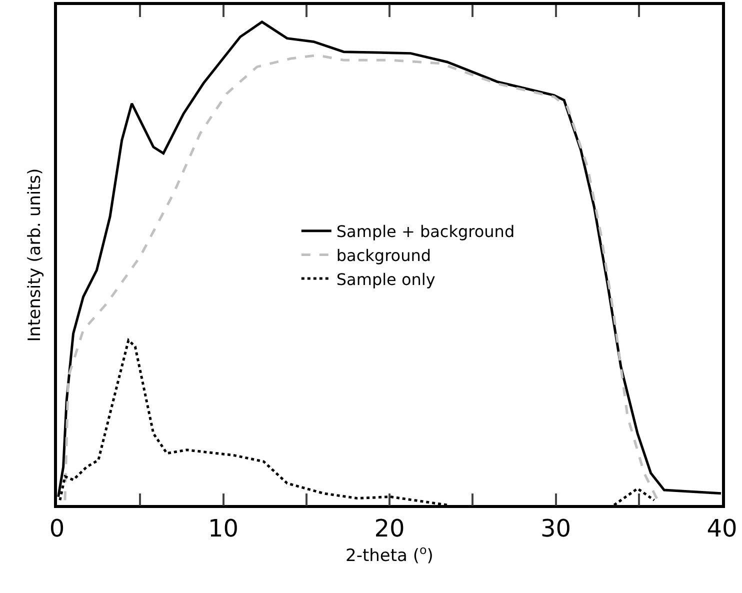 The image size is (742, 593). Describe the element at coordinates (389, 528) in the screenshot. I see `x-tick-label: 20` at that location.